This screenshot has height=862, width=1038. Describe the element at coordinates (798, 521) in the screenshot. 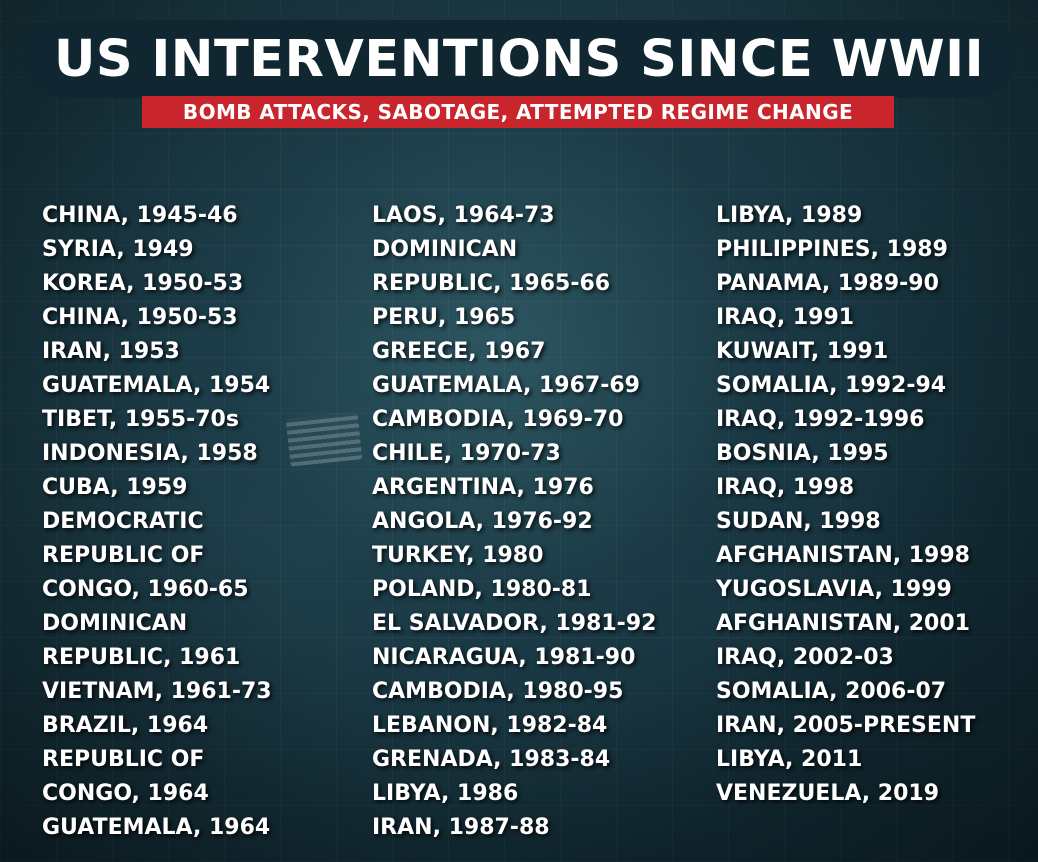

I see `intervention-entry: SUDAN, 1998` at that location.